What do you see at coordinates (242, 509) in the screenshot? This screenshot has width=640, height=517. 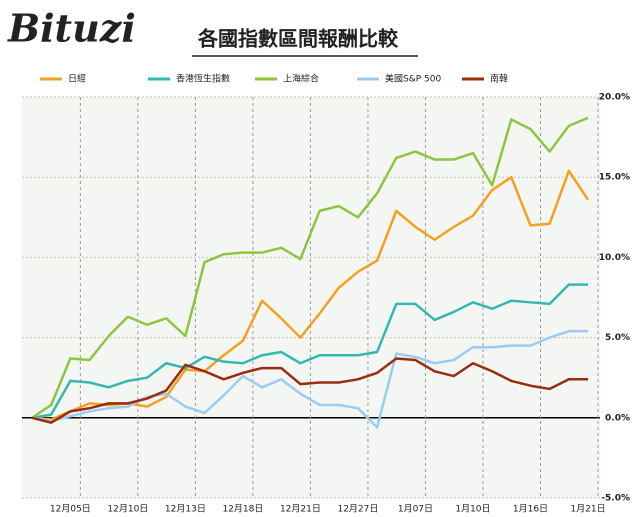 I see `x-tick-label: 12月18日` at bounding box center [242, 509].